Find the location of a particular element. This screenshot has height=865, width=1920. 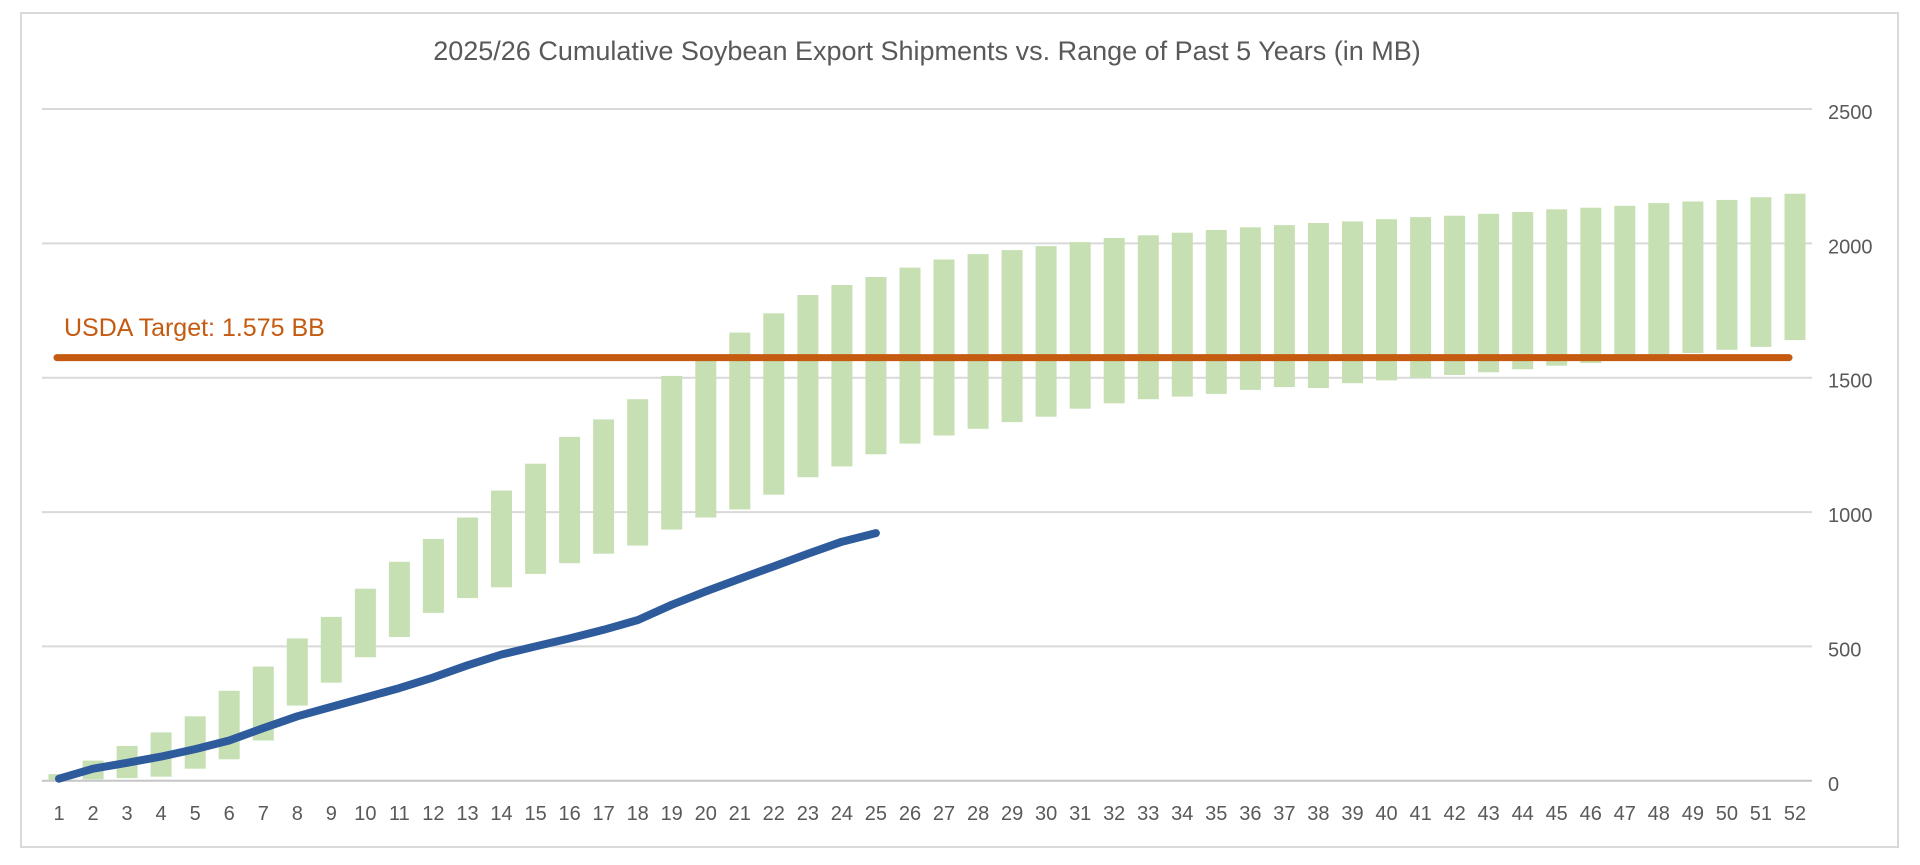

x-axis-label-21: 21 is located at coordinates (740, 814).